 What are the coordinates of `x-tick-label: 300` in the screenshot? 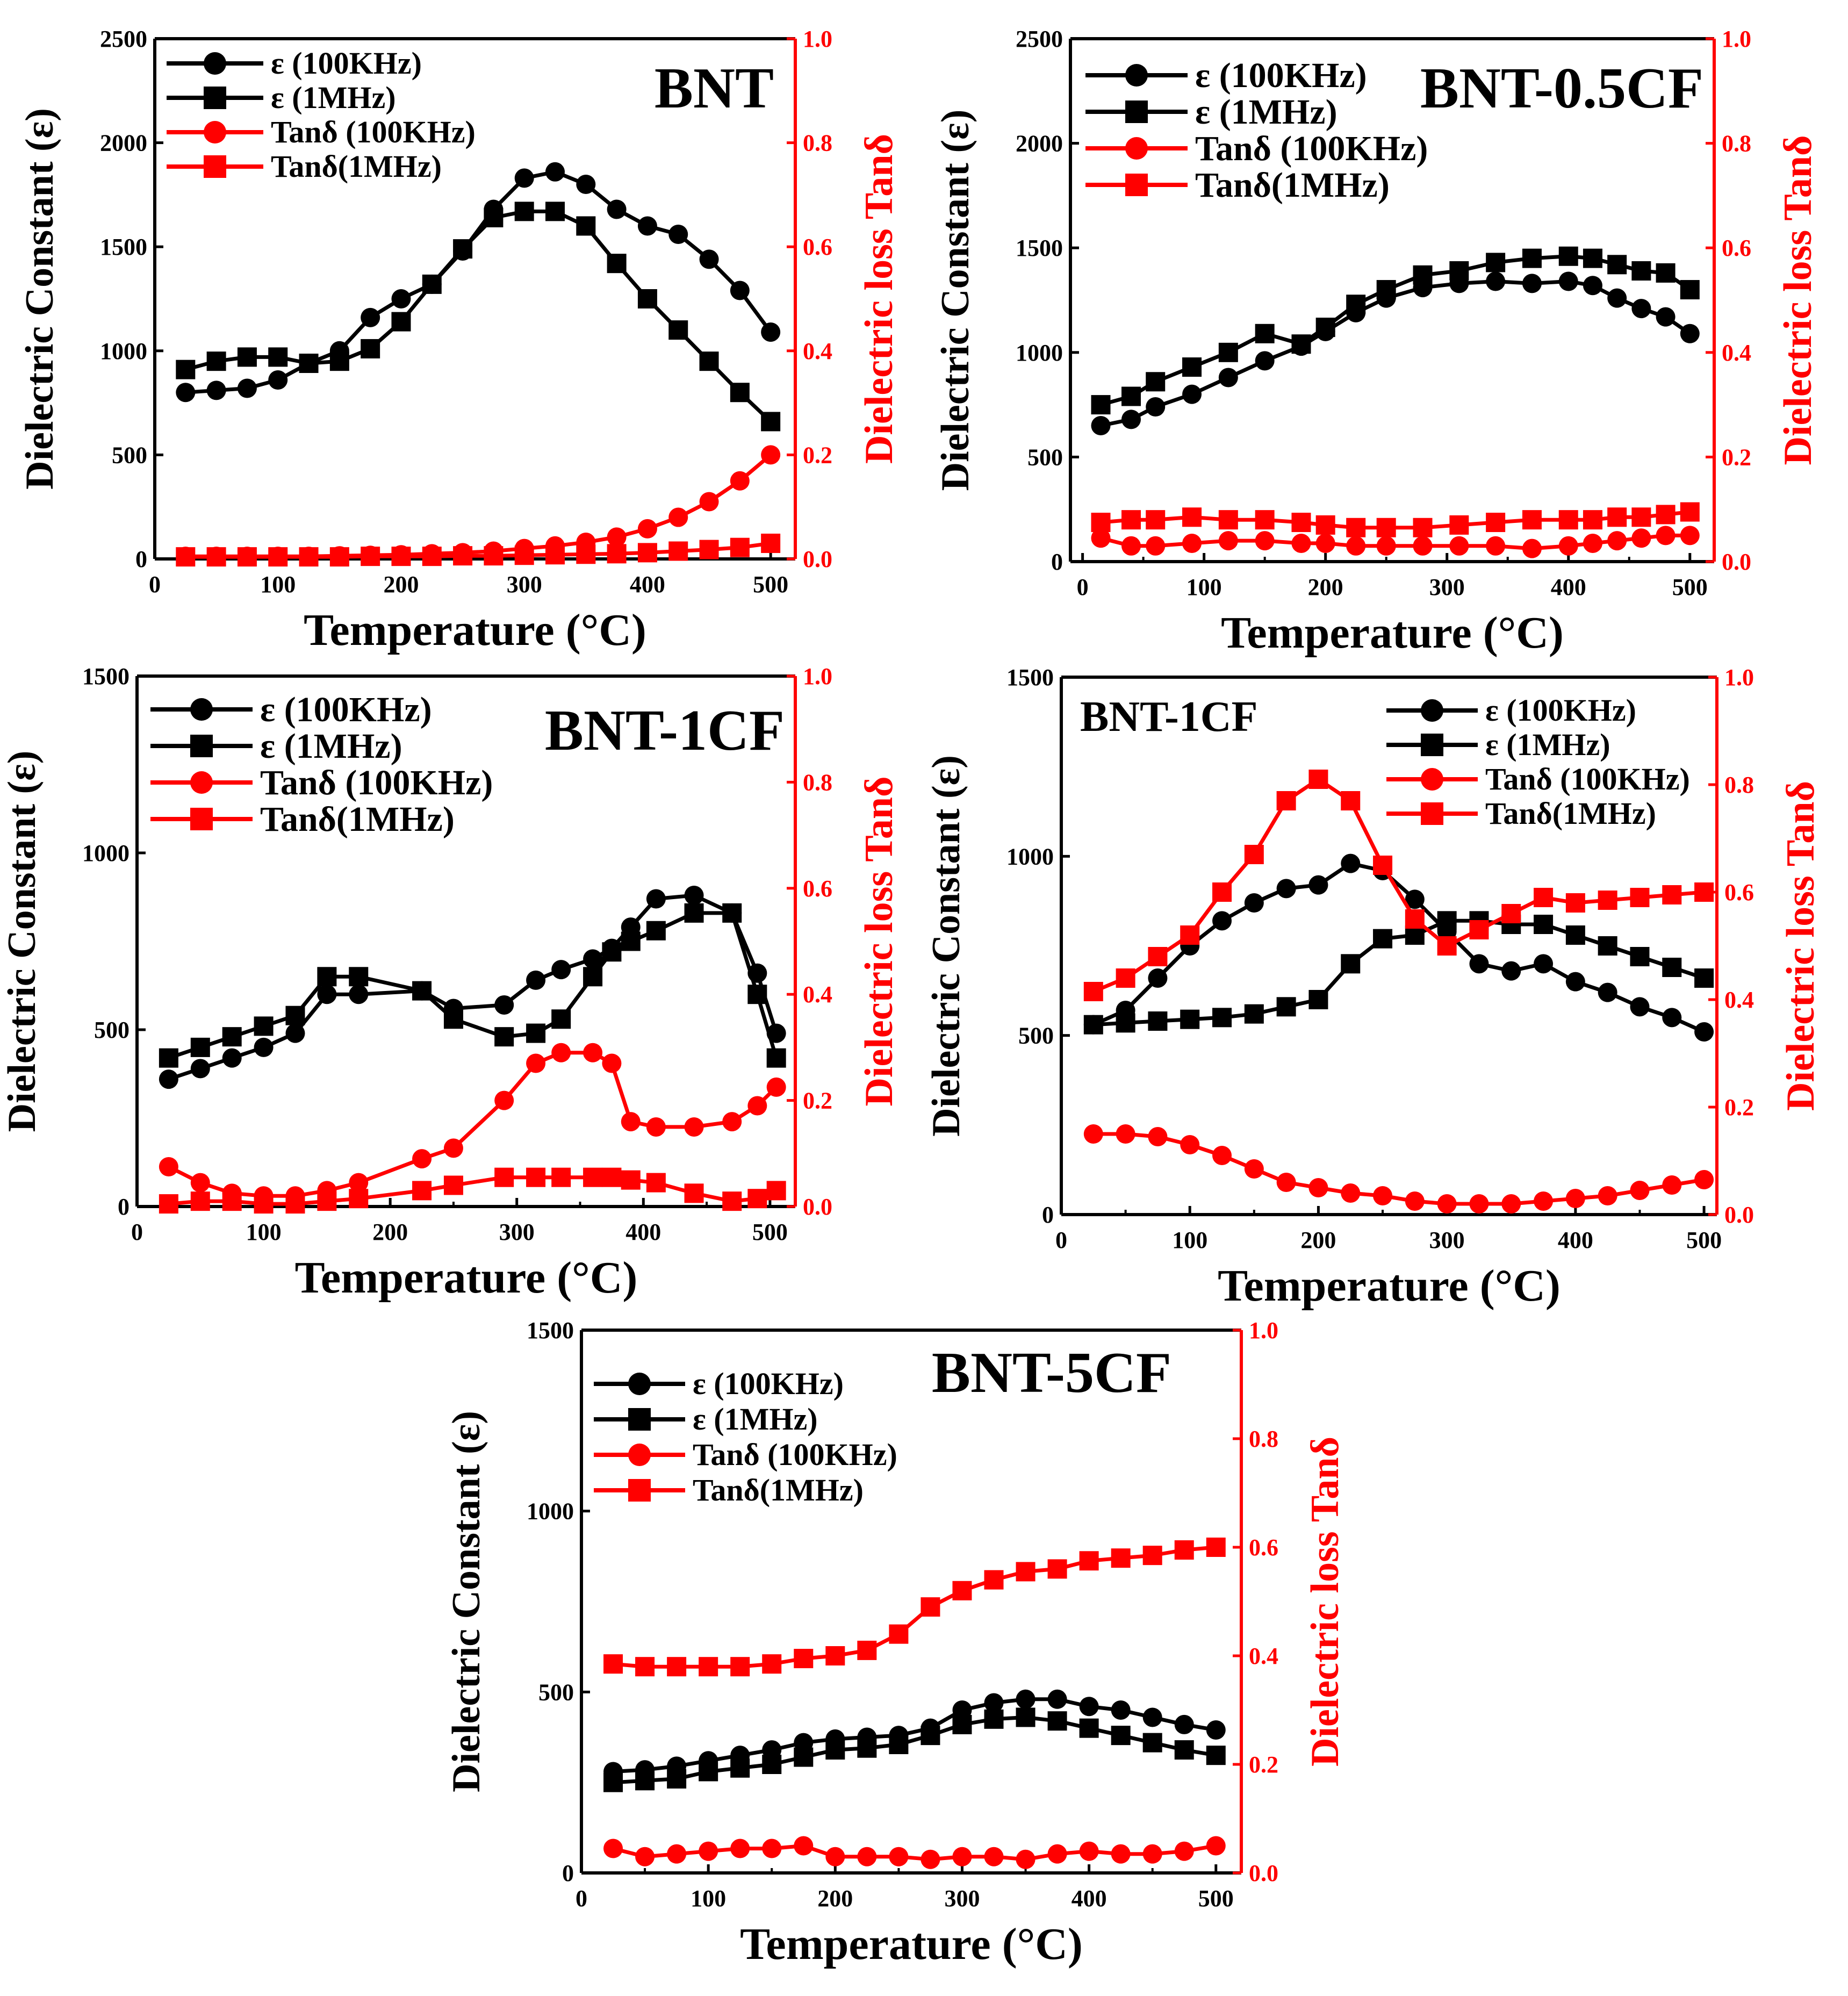 It's located at (517, 1232).